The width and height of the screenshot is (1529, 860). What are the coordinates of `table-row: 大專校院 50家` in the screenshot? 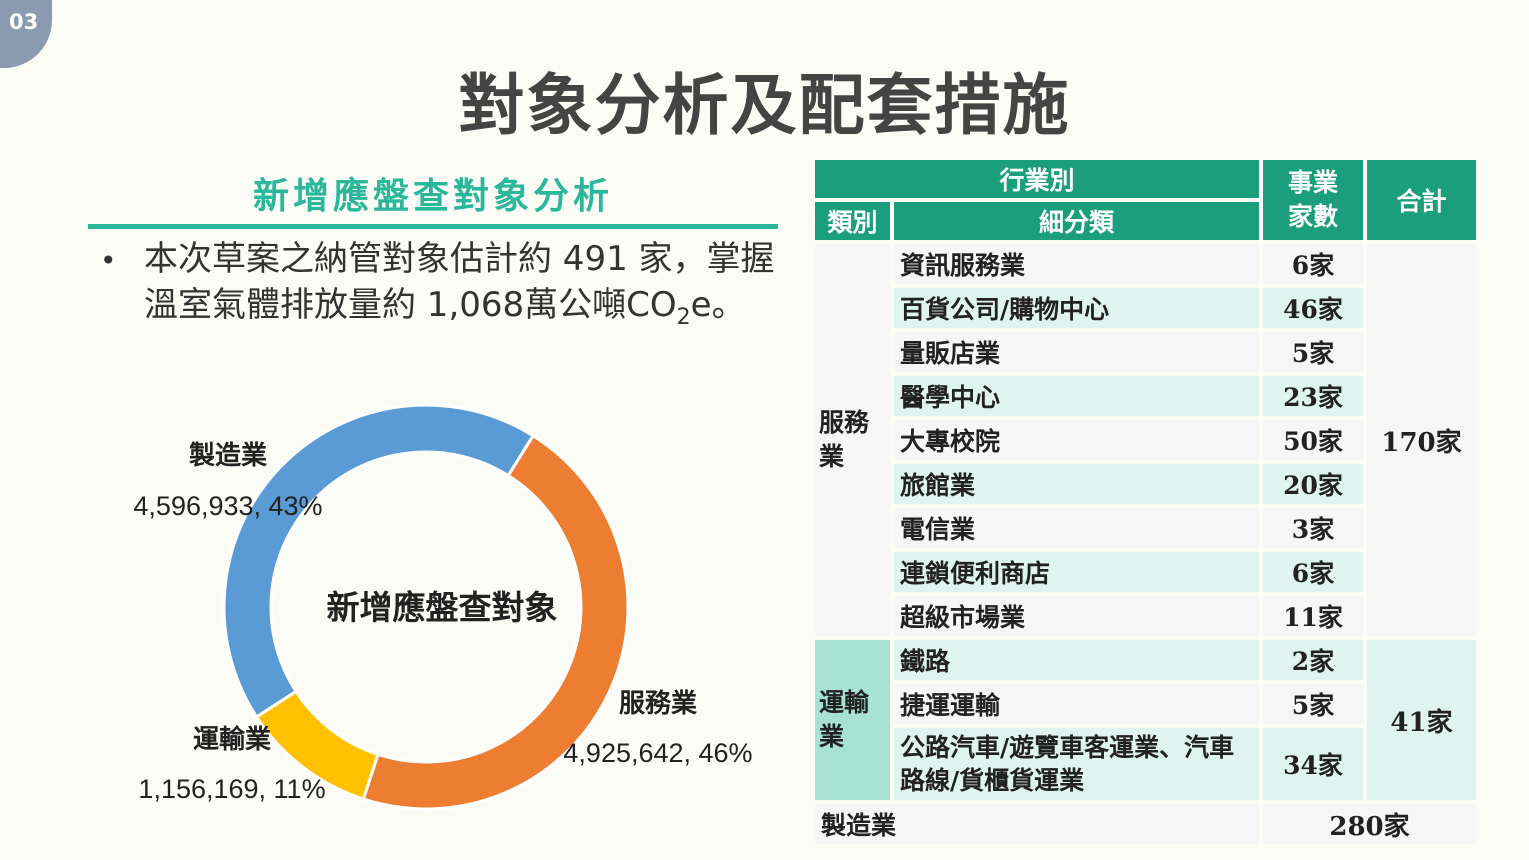 It's located at (1145, 440).